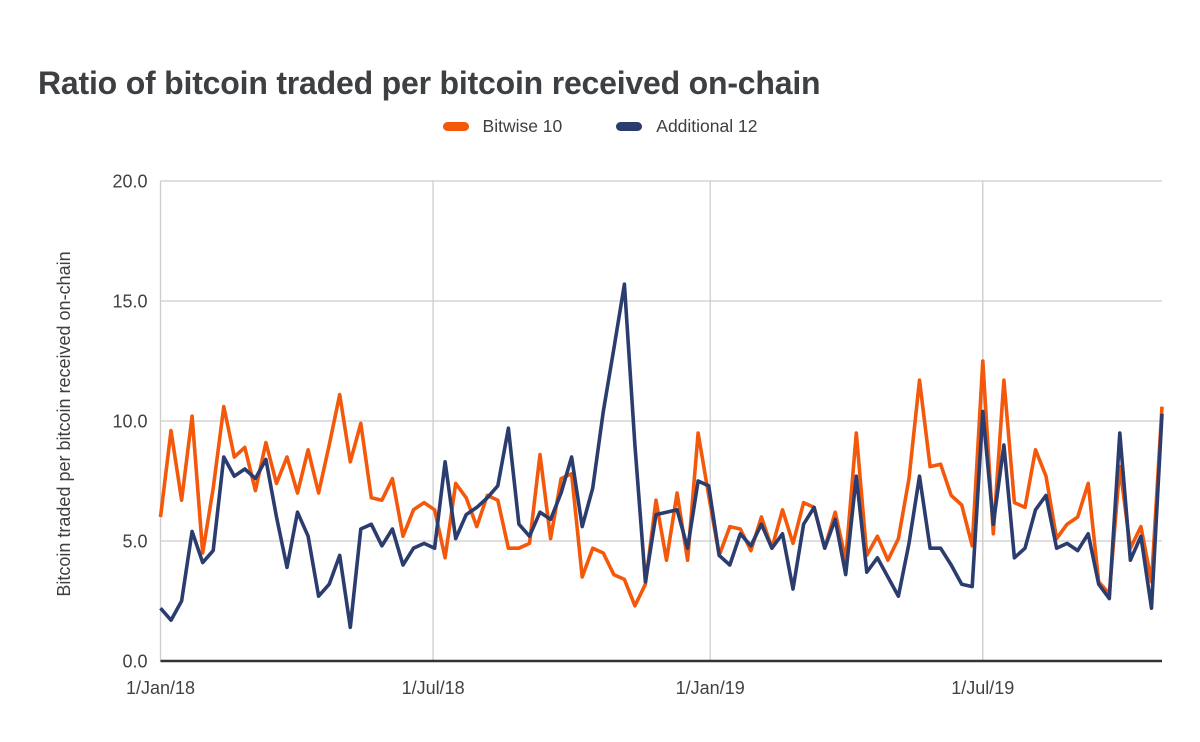 Image resolution: width=1200 pixels, height=742 pixels. What do you see at coordinates (129, 302) in the screenshot?
I see `y-tick-label: 15.0` at bounding box center [129, 302].